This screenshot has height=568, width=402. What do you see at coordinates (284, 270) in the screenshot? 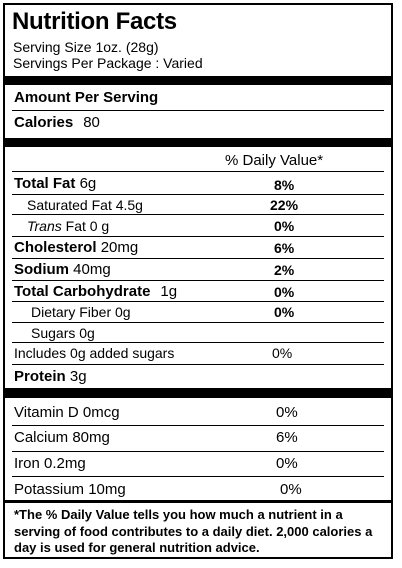
I see `sodium-dv: 2%` at bounding box center [284, 270].